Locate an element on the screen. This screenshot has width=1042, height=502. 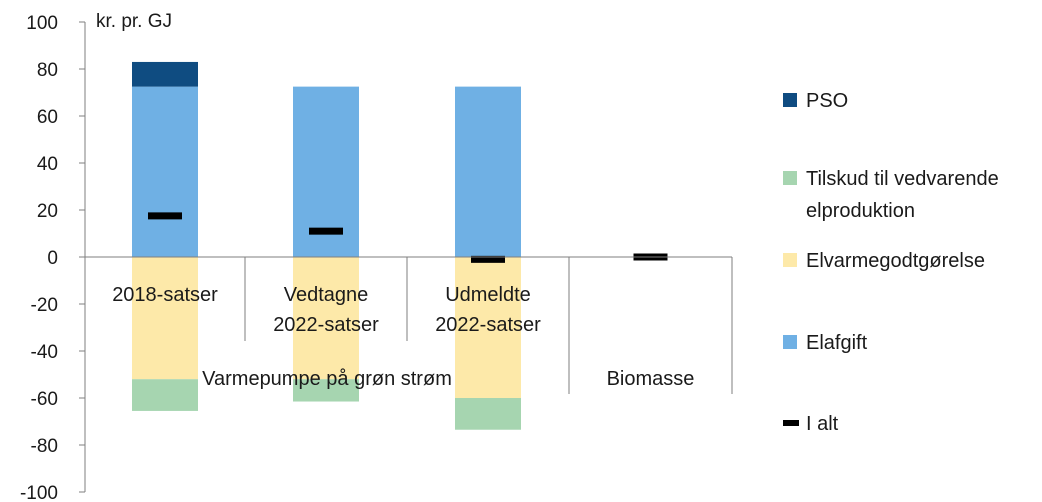
y-tick-label: -20 is located at coordinates (44, 305).